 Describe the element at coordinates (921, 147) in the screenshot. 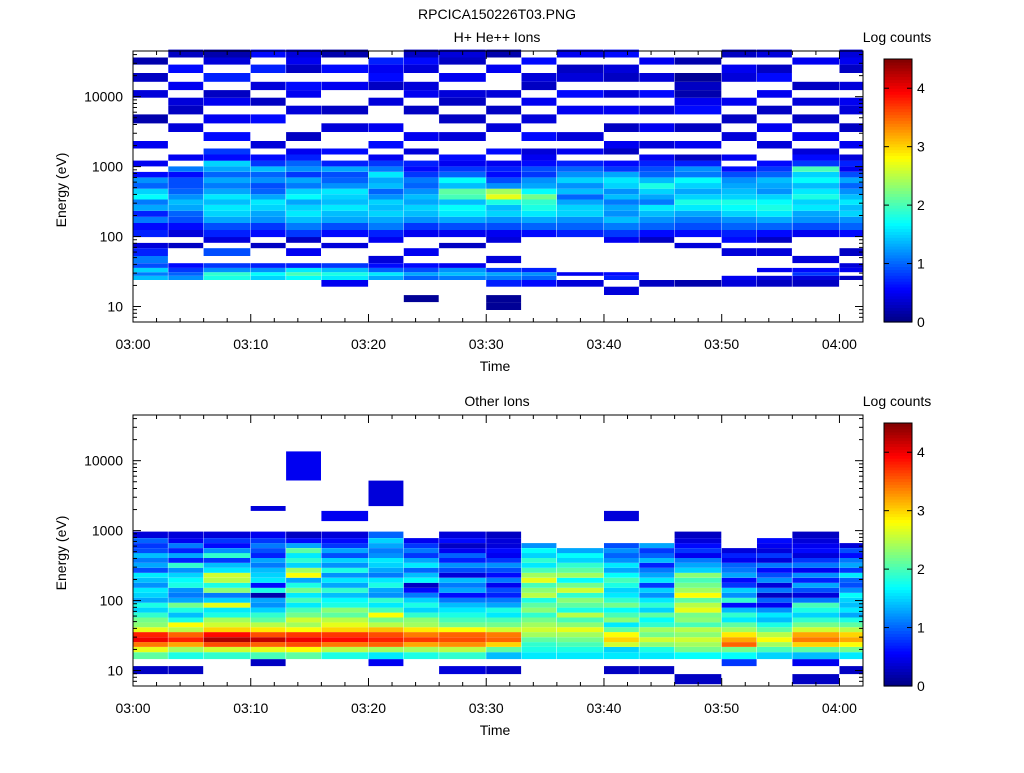

I see `colorbar-tick-label: 3` at that location.